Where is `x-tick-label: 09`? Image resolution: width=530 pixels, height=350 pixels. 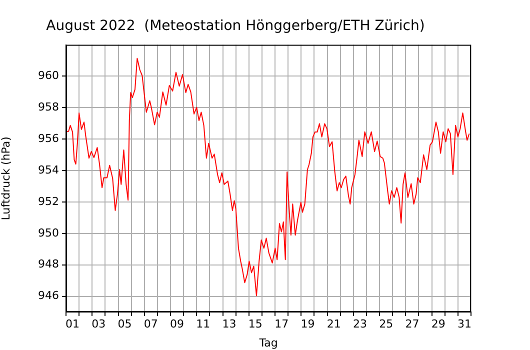
x-tick-label: 09 is located at coordinates (177, 323).